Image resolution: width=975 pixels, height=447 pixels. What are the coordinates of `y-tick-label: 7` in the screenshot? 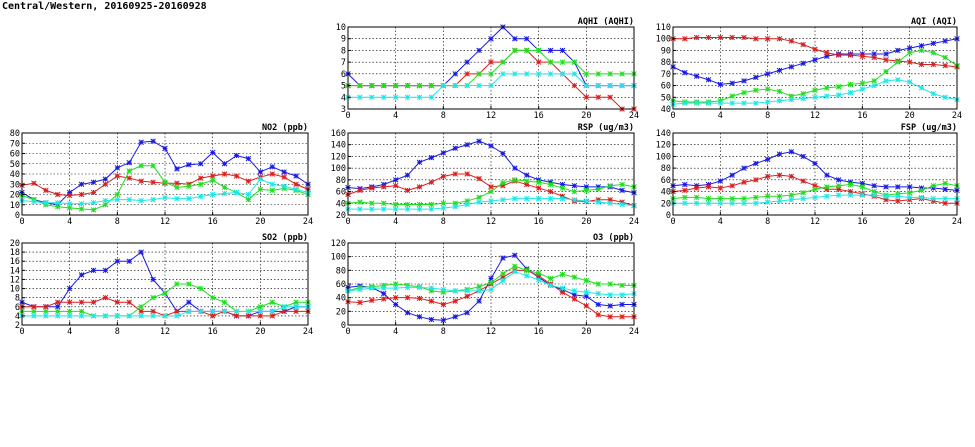 It's located at (343, 63).